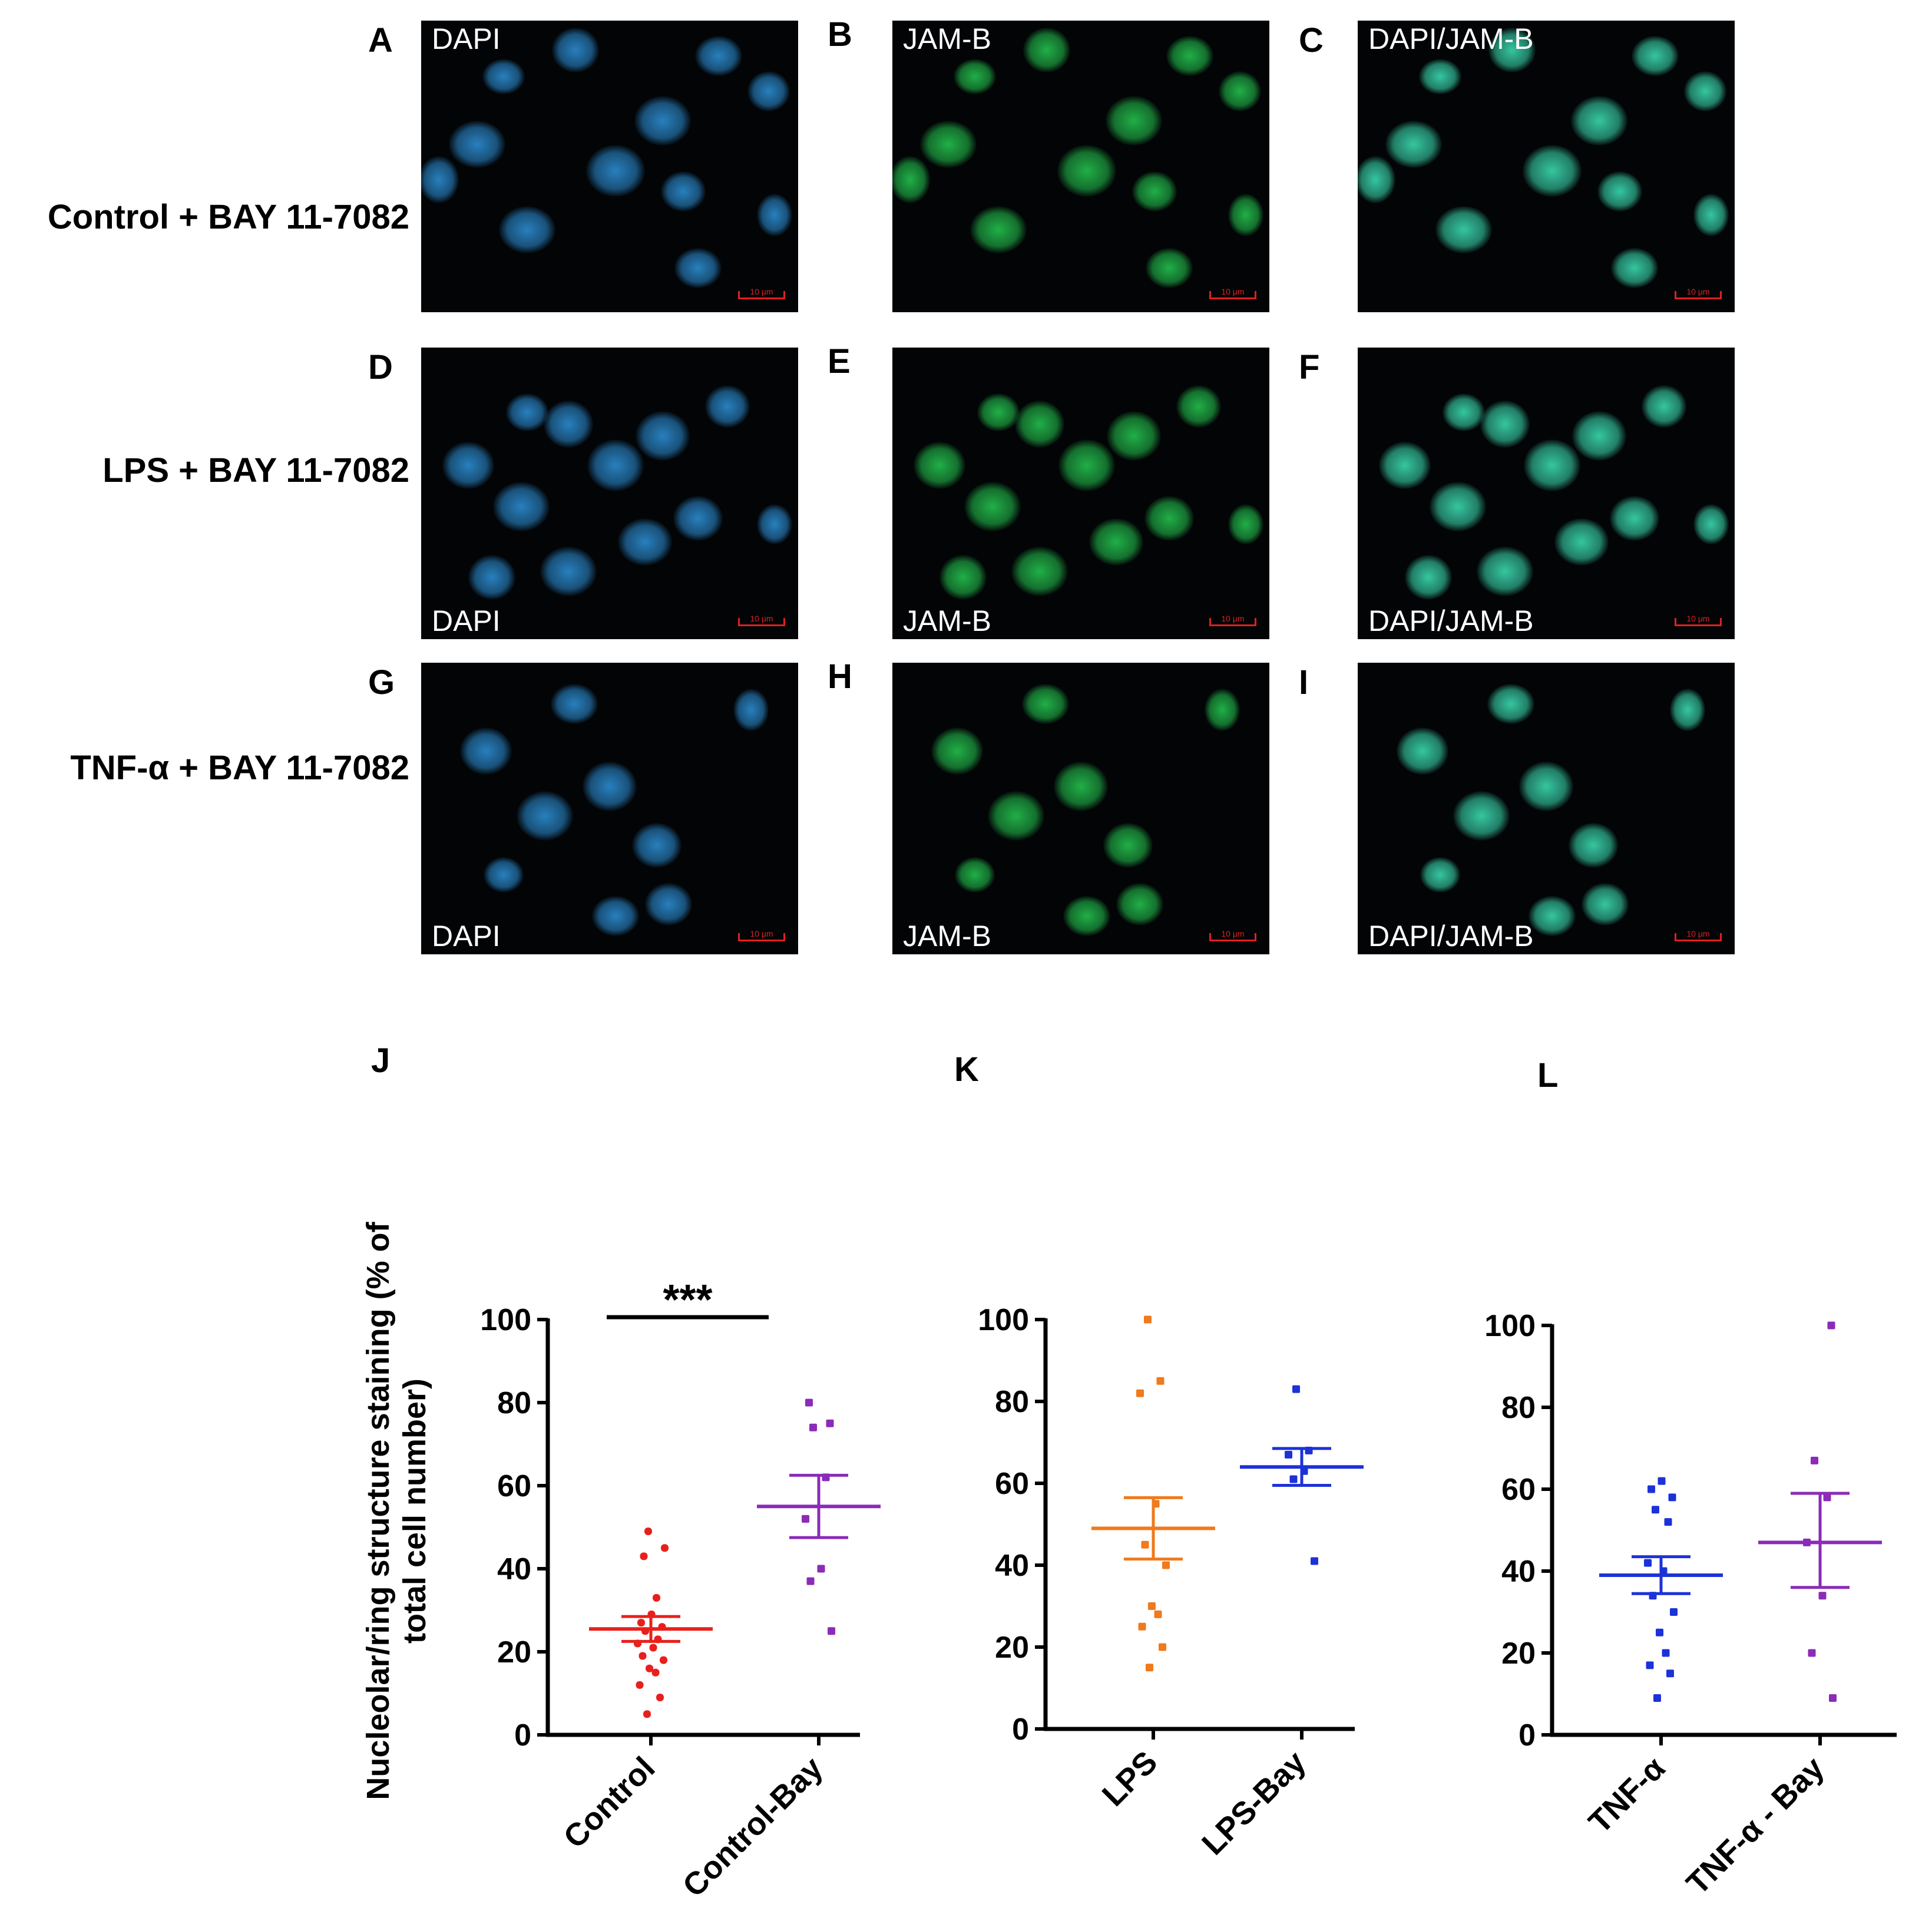  I want to click on y-axis-title-line: Nucleolar/ring structure staining (% of, so click(378, 1510).